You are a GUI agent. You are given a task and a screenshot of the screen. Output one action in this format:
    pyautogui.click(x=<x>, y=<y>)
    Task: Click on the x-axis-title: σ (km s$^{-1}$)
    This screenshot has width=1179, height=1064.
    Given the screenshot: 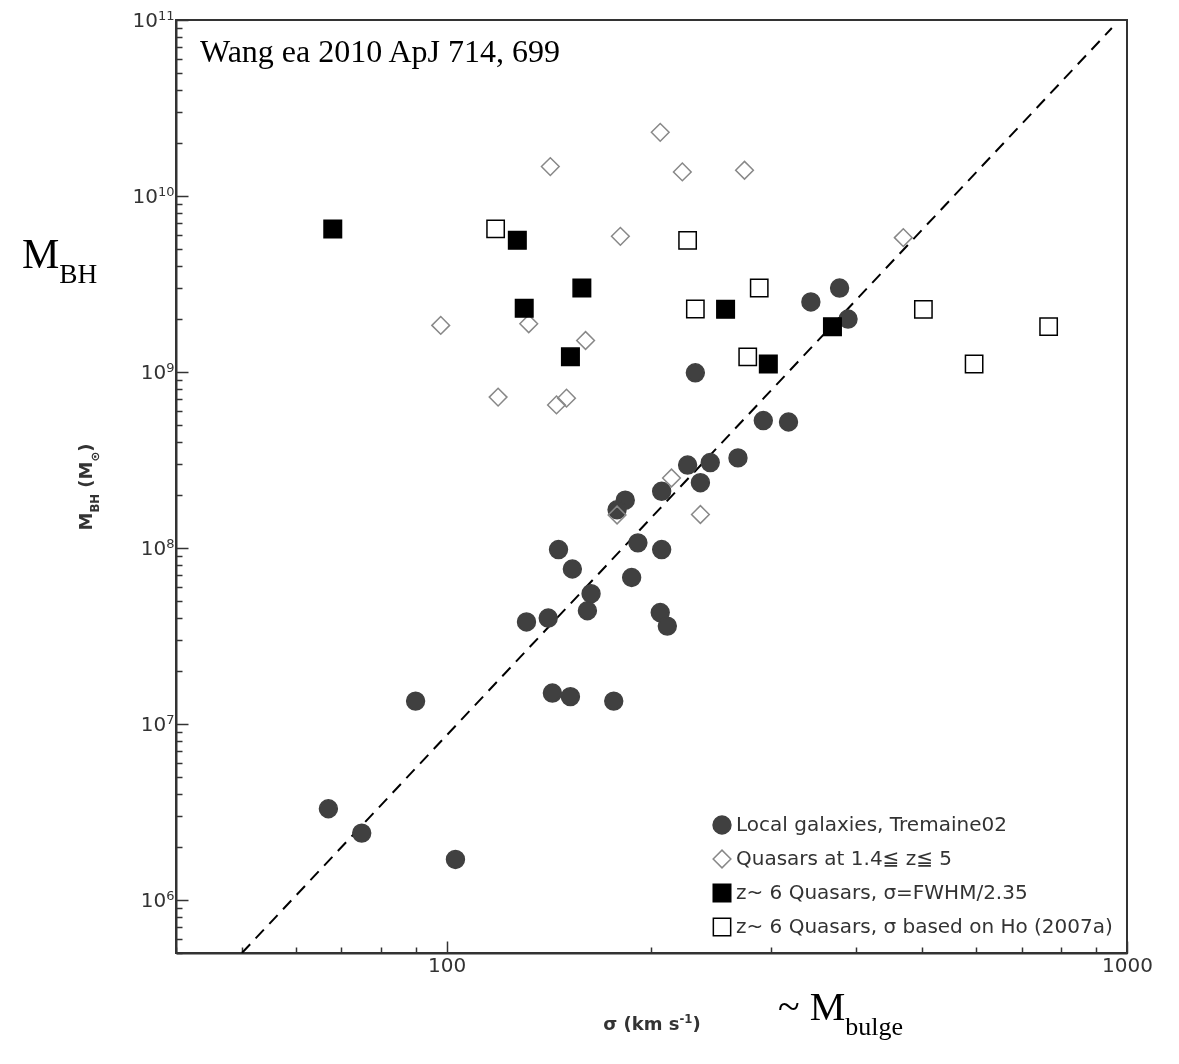 What is the action you would take?
    pyautogui.click(x=652, y=1022)
    